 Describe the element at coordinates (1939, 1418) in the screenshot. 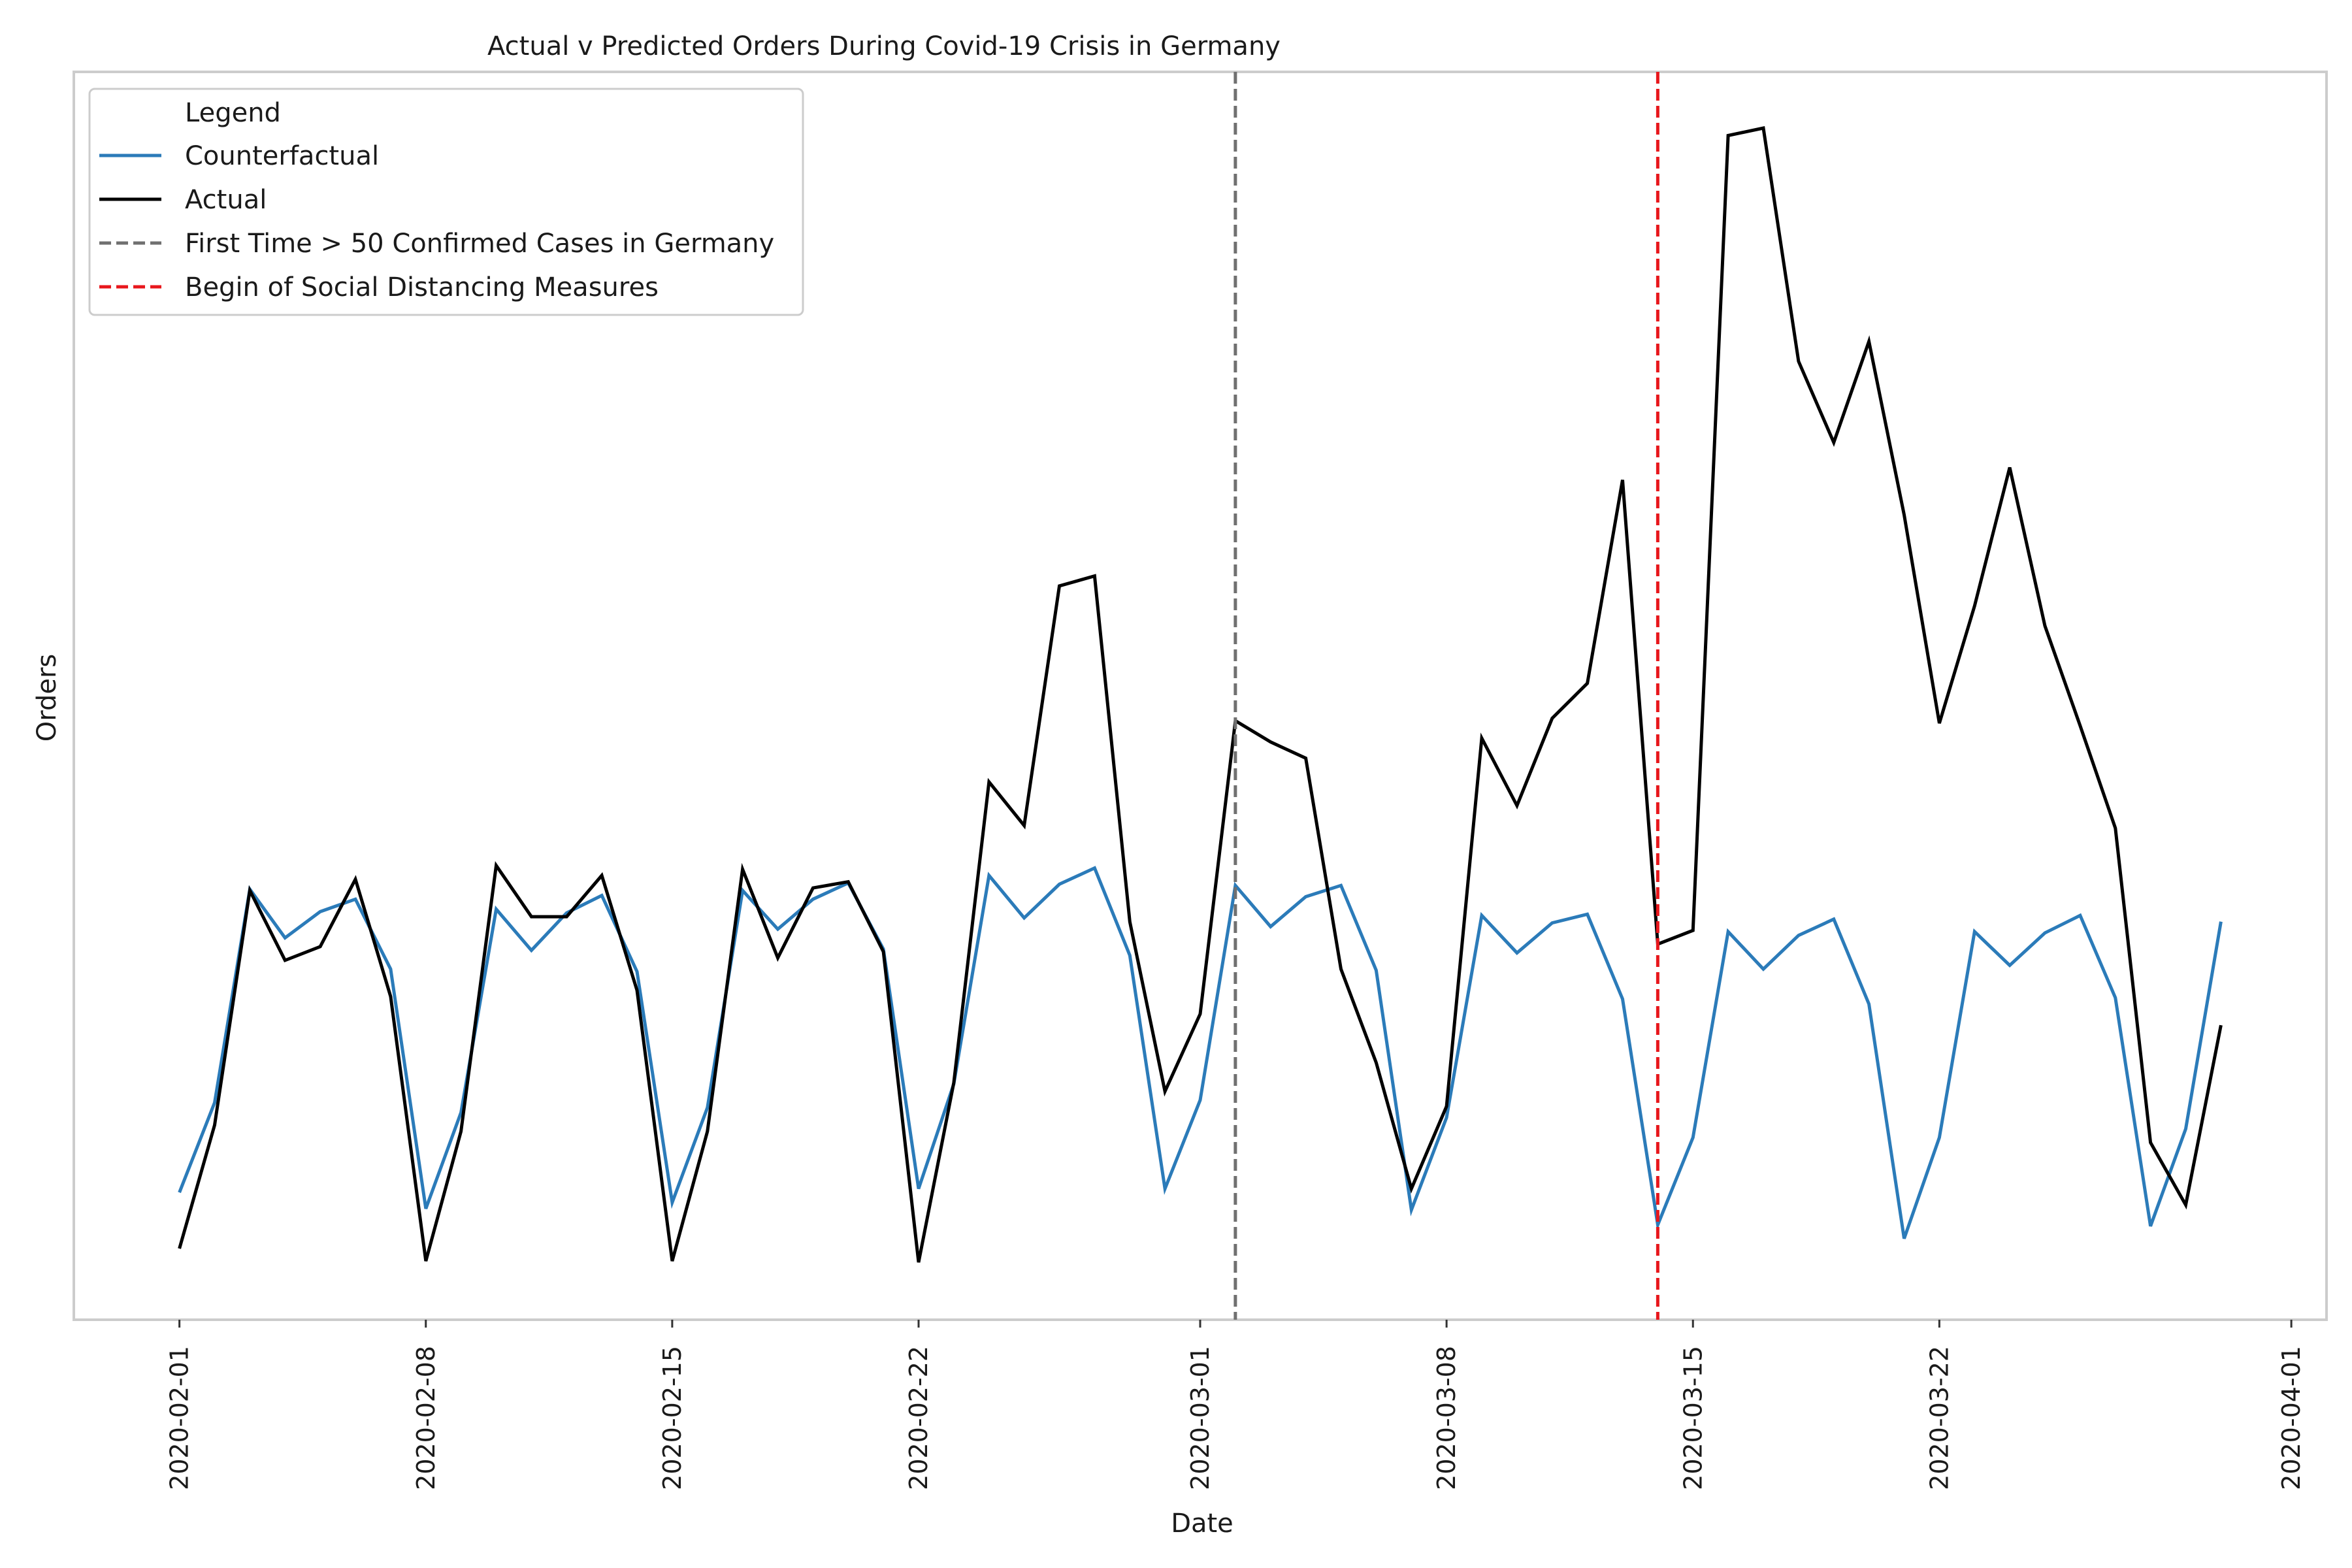

I see `x-tick-label: 2020-03-22` at that location.